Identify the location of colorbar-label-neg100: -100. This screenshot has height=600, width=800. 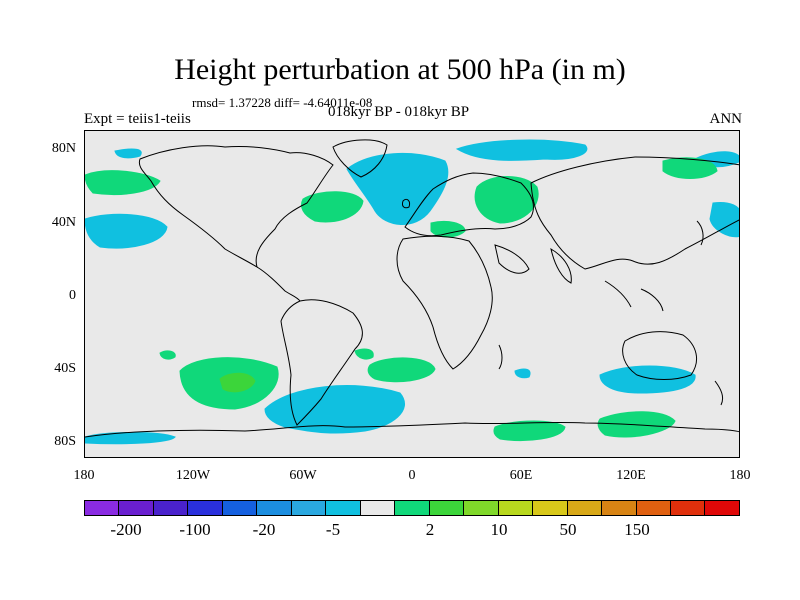
(195, 529).